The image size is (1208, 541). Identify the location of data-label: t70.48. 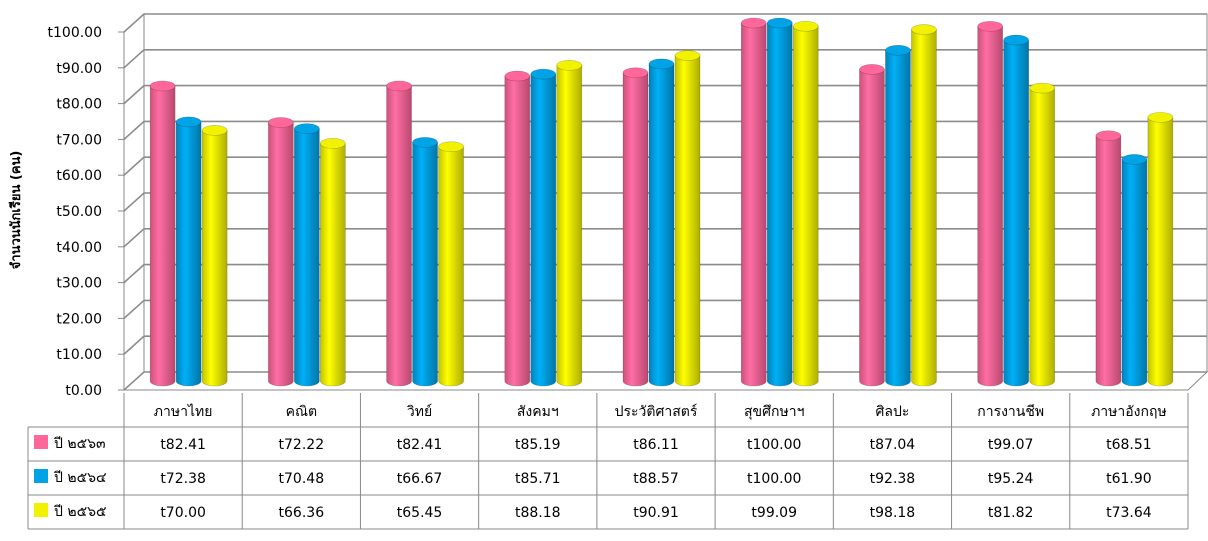
(302, 479).